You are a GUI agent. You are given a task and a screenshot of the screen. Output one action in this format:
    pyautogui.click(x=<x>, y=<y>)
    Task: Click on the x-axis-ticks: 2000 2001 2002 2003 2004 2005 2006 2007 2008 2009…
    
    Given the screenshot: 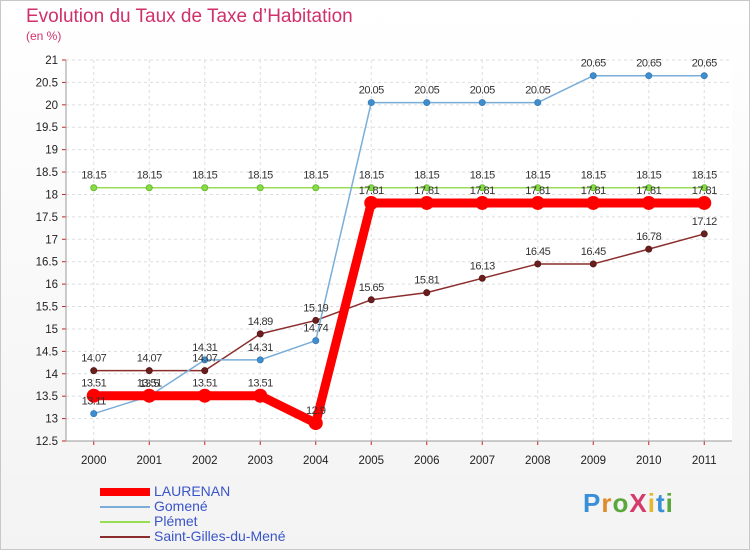 What is the action you would take?
    pyautogui.click(x=399, y=461)
    